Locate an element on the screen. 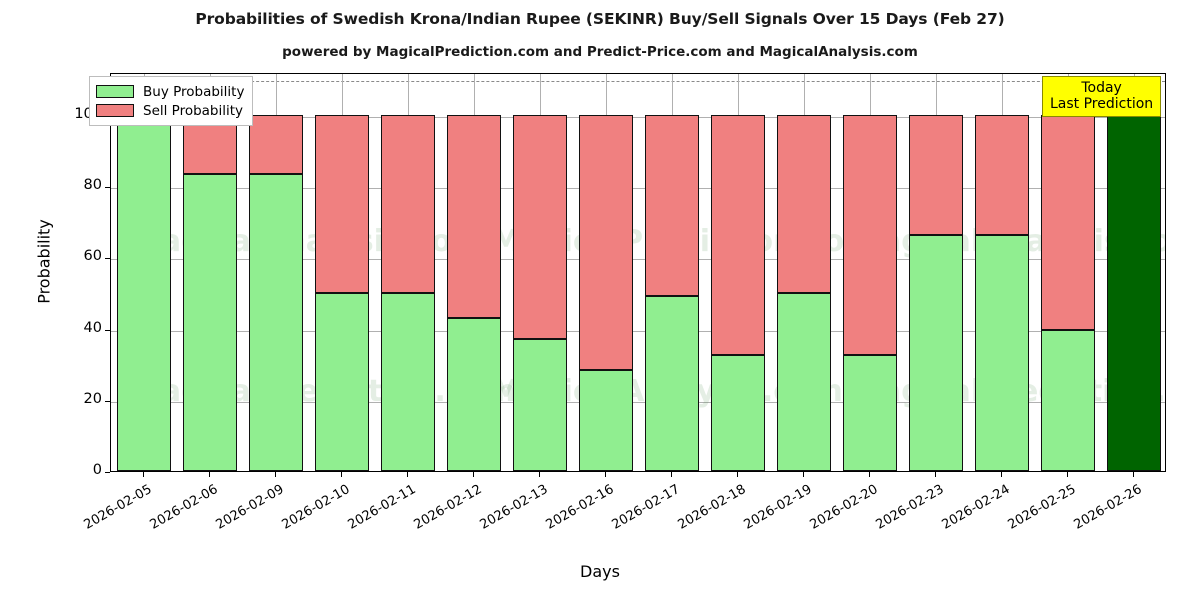  y-tick-label: 20 is located at coordinates (92, 398).